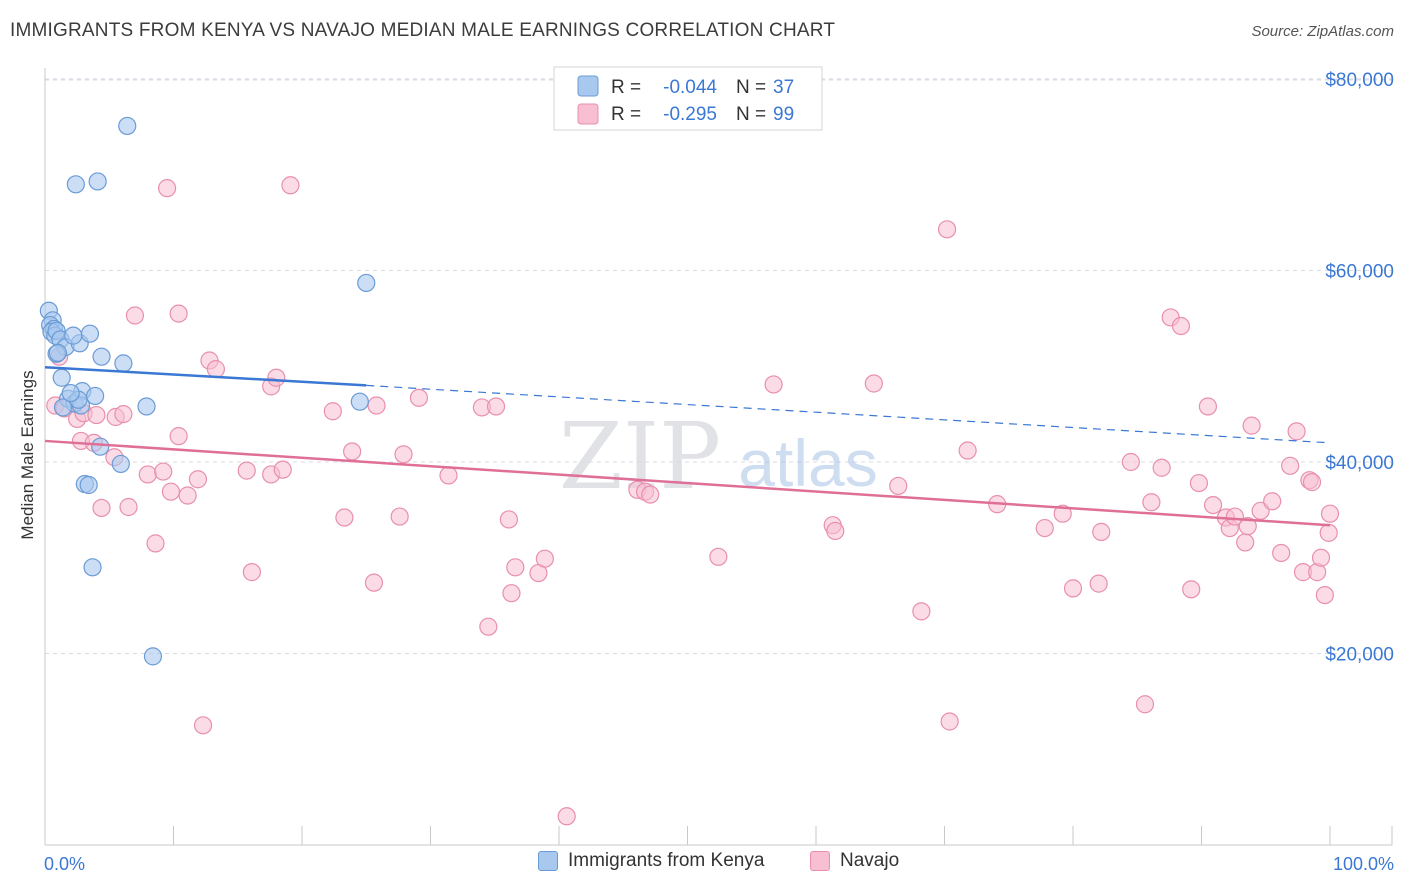  I want to click on legend-item-navajo: Navajo, so click(854, 861).